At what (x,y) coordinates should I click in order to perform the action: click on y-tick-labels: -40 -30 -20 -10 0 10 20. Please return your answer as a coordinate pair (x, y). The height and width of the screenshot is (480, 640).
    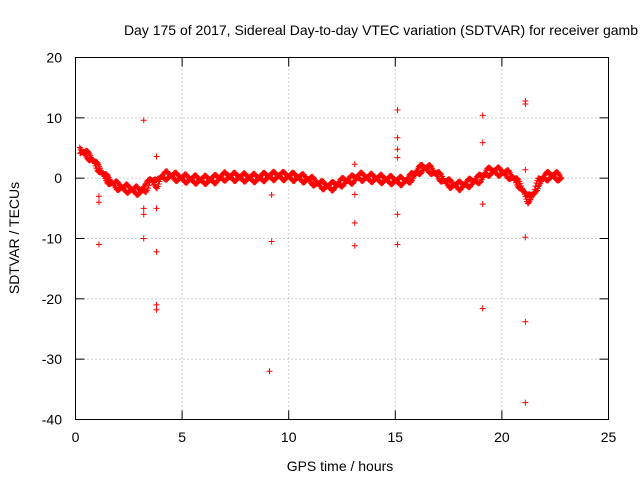
    Looking at the image, I should click on (52, 239).